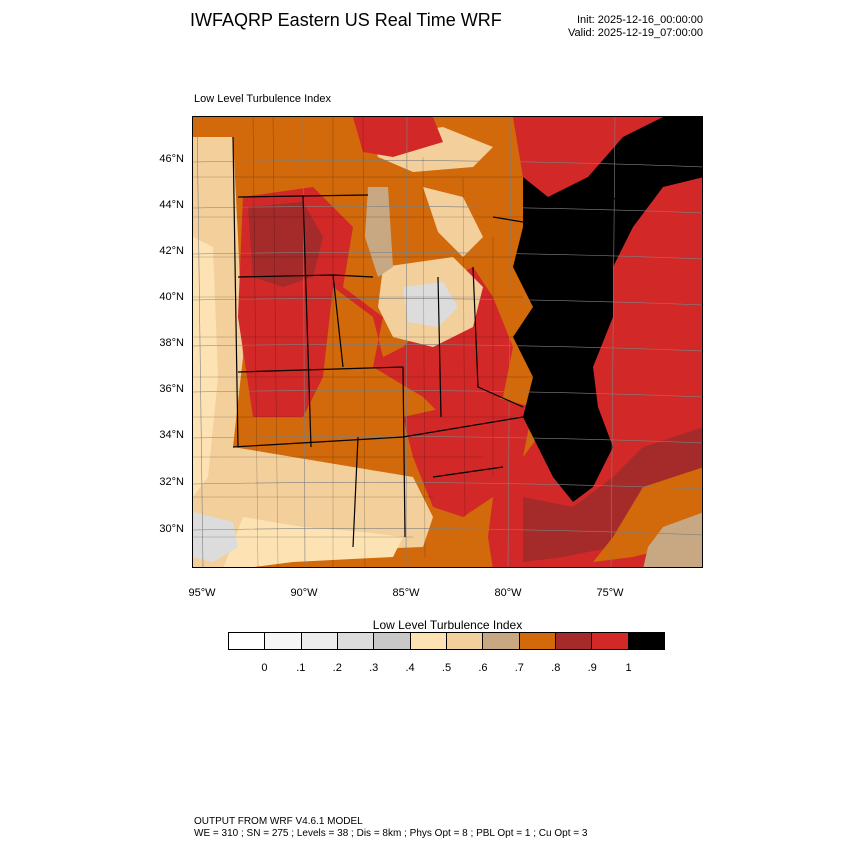 The height and width of the screenshot is (850, 850). What do you see at coordinates (447, 625) in the screenshot?
I see `colorbar-title: Low Level Turbulence Index` at bounding box center [447, 625].